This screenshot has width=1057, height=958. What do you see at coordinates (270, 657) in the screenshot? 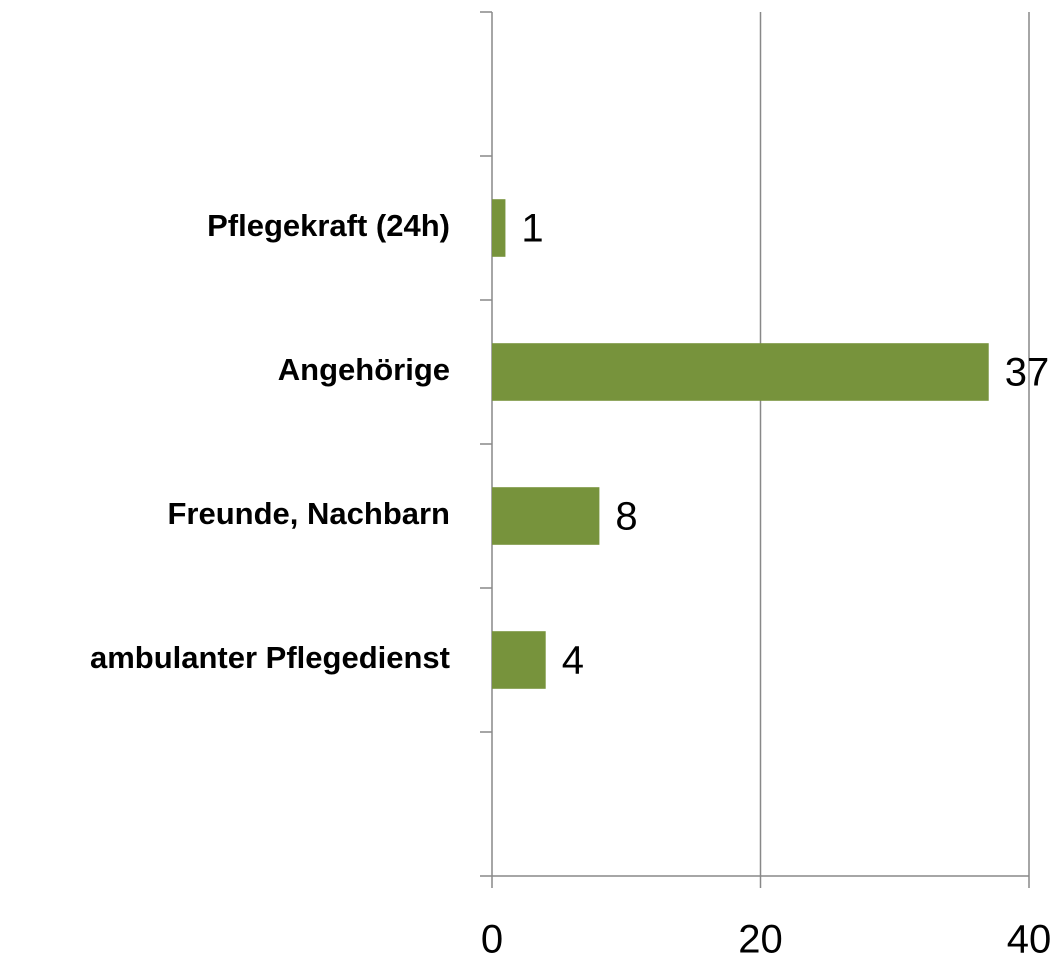
I see `y-tick-label: ambulanter Pflegedienst` at bounding box center [270, 657].